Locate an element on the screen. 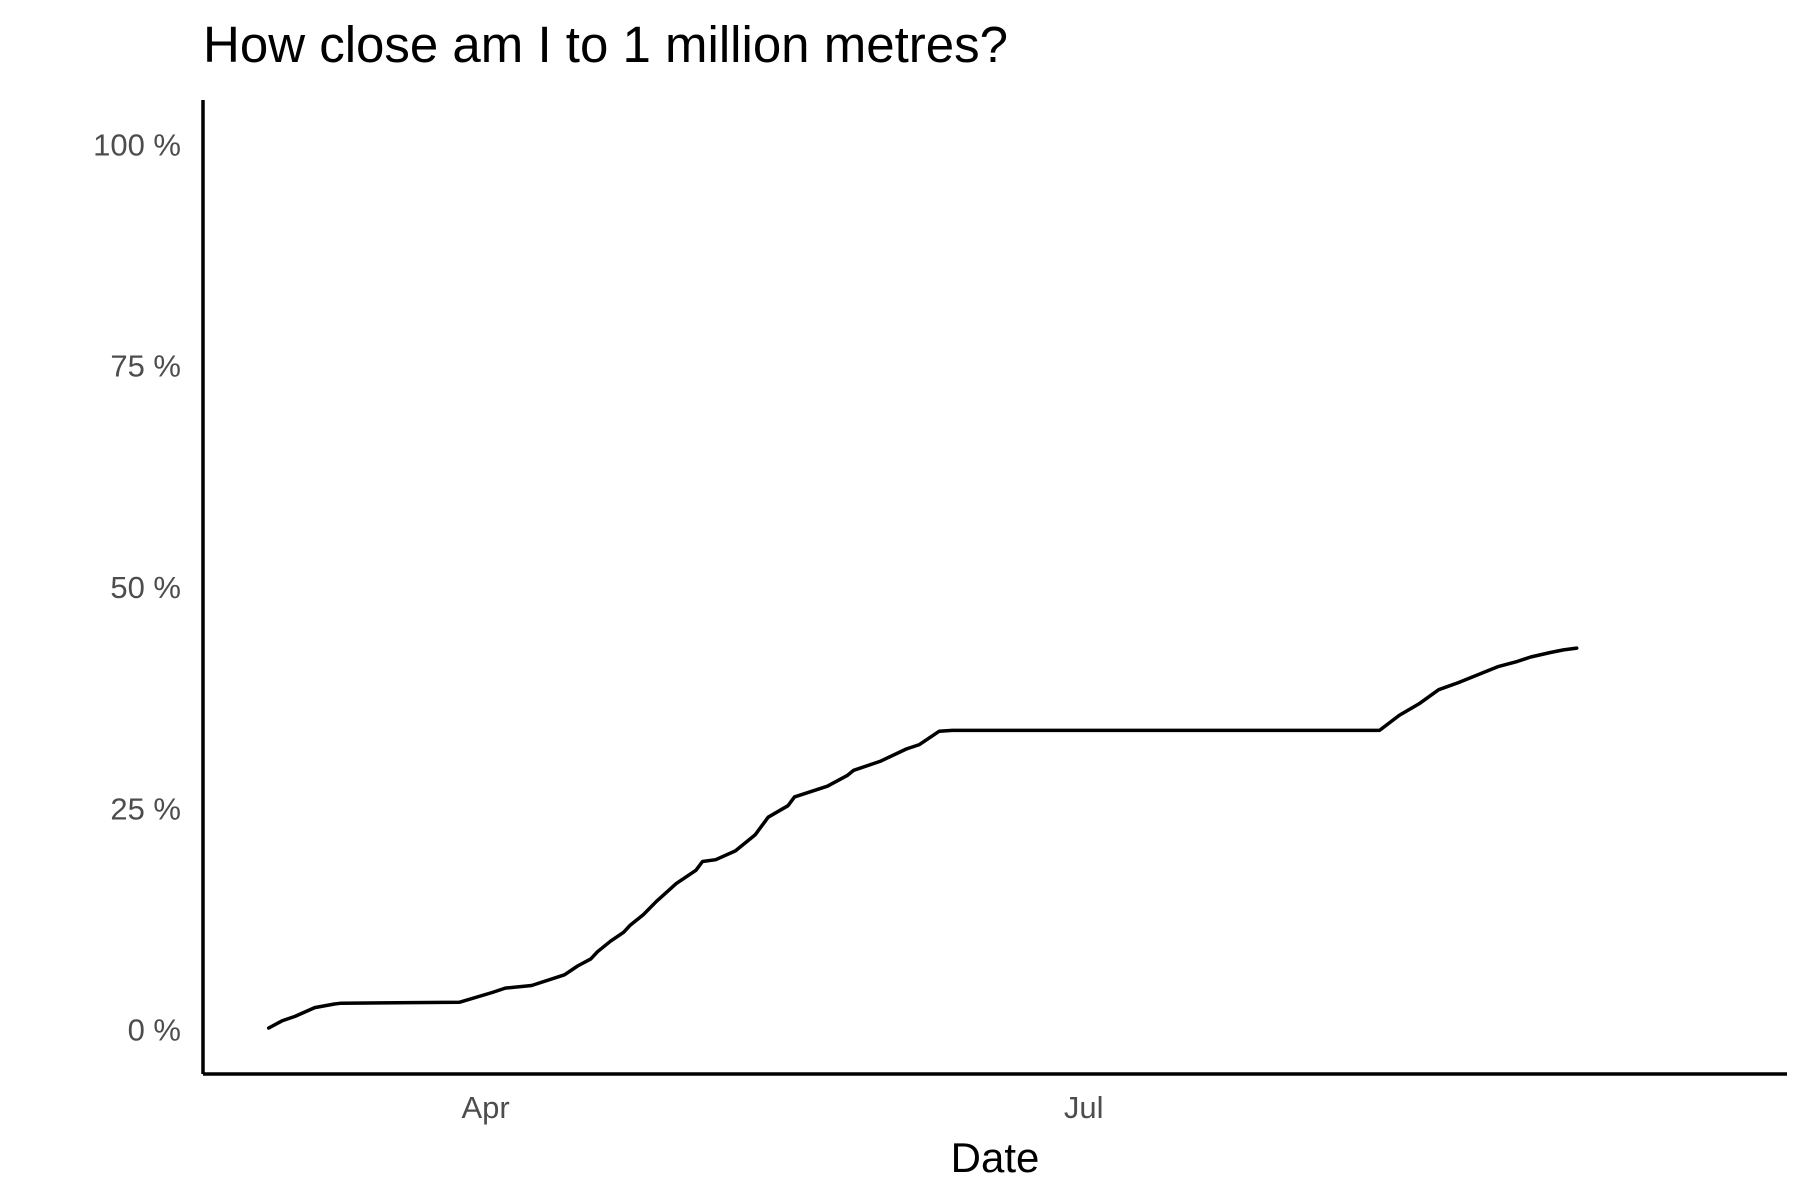  x-axis-title: Date is located at coordinates (995, 1157).